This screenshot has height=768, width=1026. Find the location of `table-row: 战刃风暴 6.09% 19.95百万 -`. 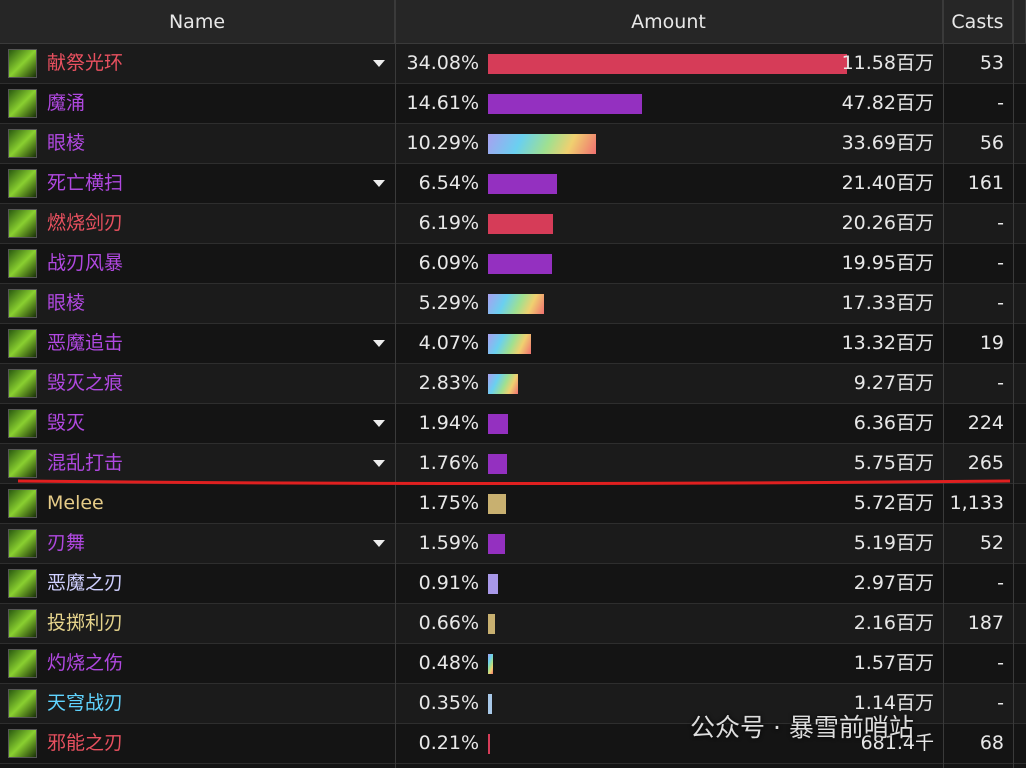

table-row: 战刃风暴 6.09% 19.95百万 - is located at coordinates (513, 264).